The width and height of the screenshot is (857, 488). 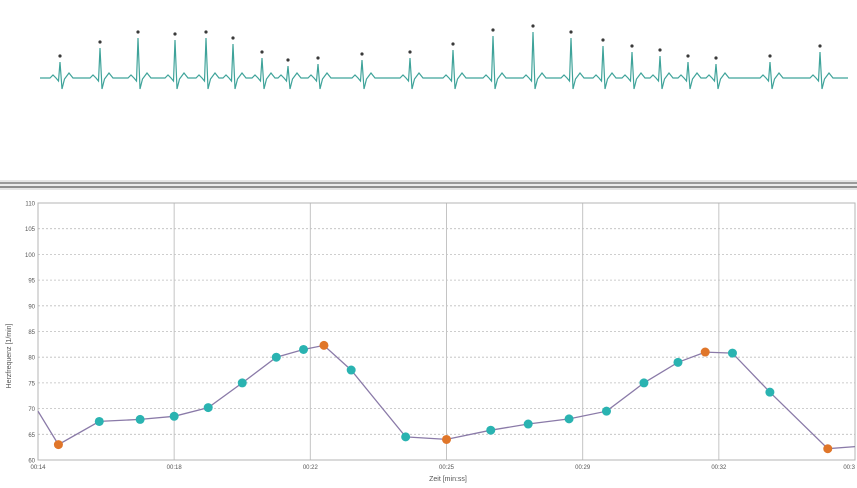 I want to click on x-tick-label: 00:3, so click(x=849, y=468).